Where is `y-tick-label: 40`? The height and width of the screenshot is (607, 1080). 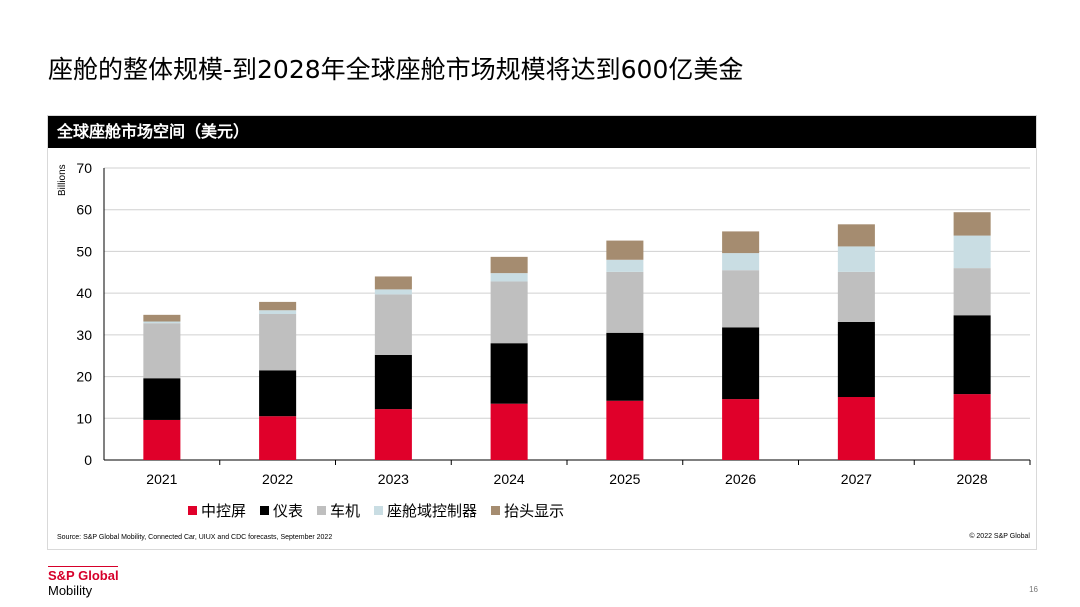
y-tick-label: 40 is located at coordinates (84, 293).